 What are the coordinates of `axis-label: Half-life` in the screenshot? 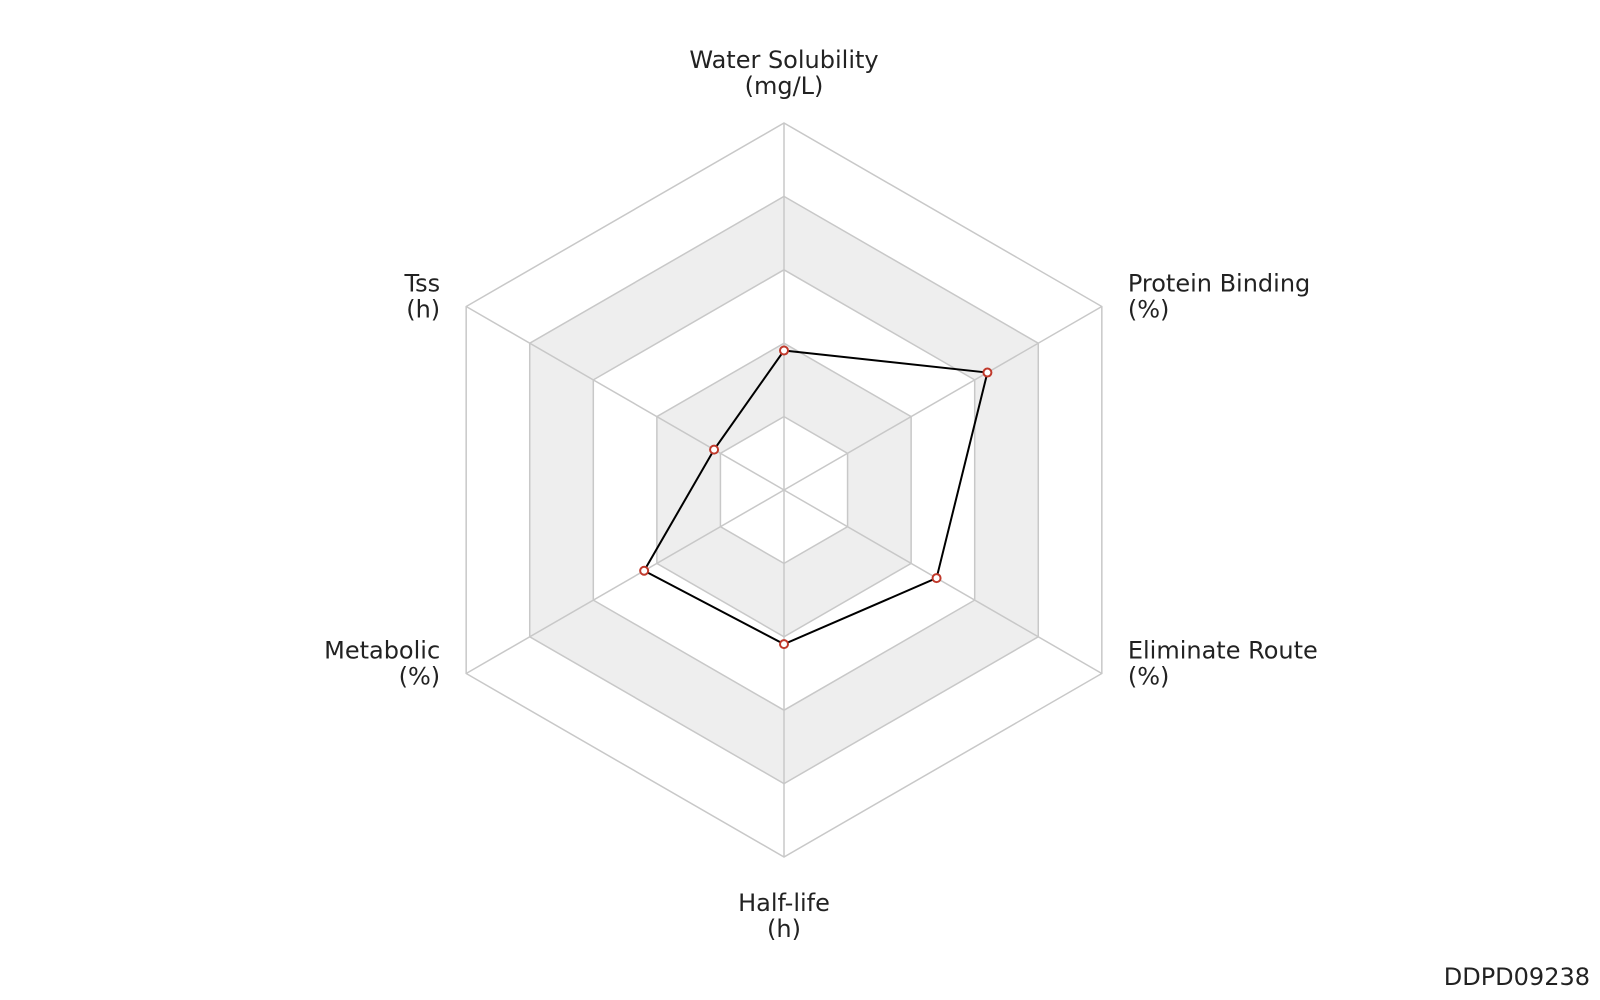 It's located at (784, 903).